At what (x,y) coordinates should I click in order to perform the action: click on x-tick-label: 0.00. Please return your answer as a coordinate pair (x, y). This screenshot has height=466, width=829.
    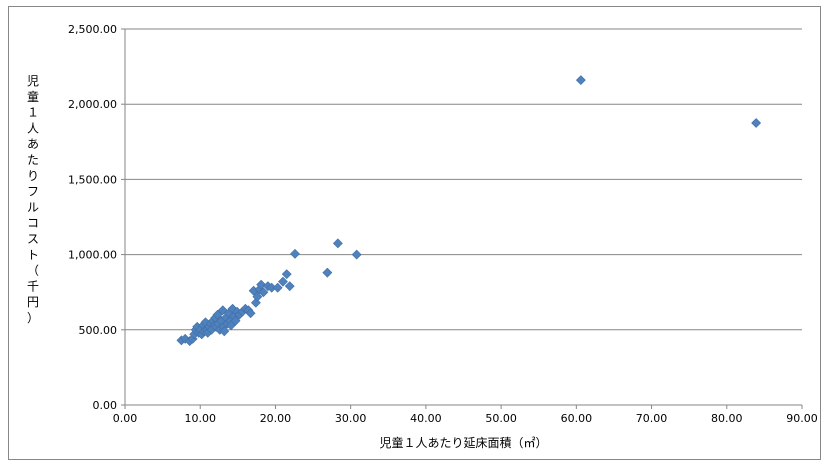
    Looking at the image, I should click on (125, 418).